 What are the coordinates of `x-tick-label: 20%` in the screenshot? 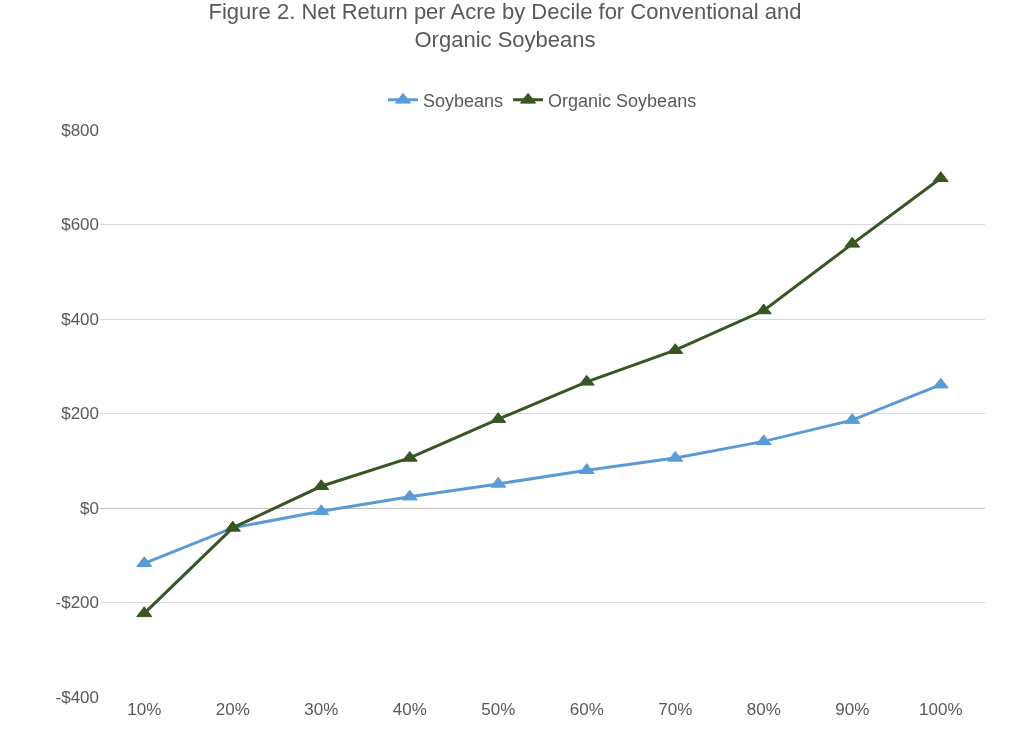 It's located at (232, 709).